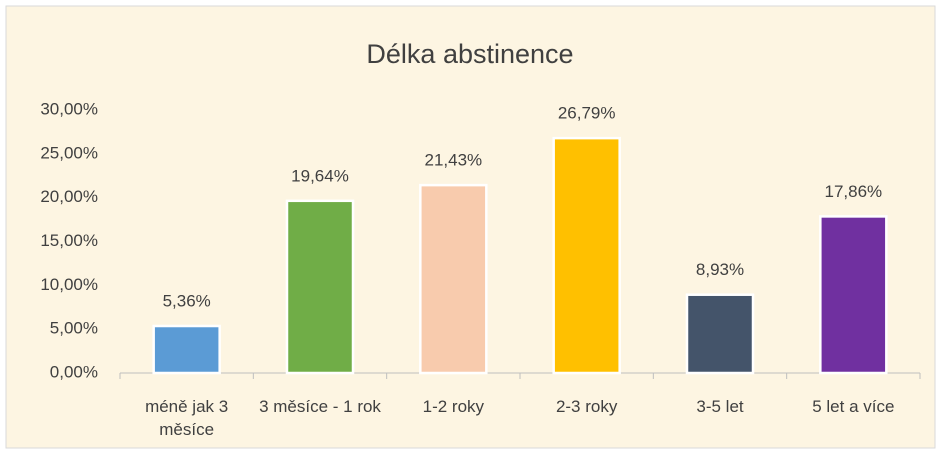 The image size is (941, 454). Describe the element at coordinates (69, 108) in the screenshot. I see `y-tick-label: 30,00%` at that location.